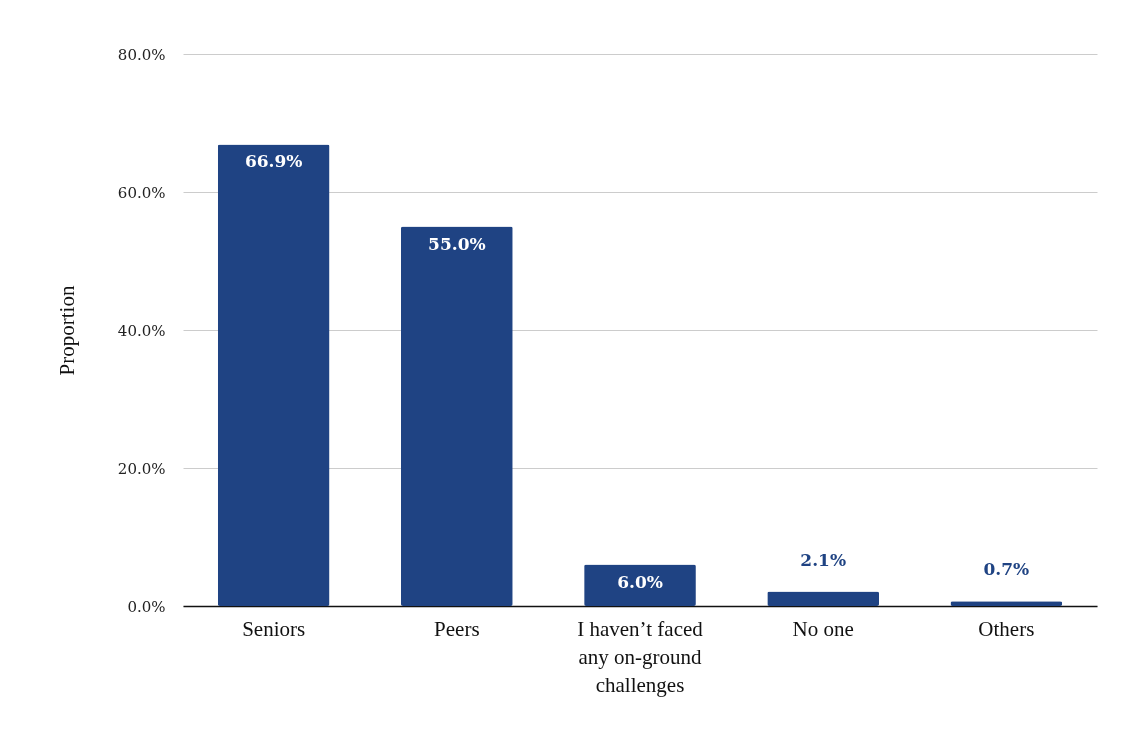  What do you see at coordinates (141, 54) in the screenshot?
I see `y-tick-label: 80.0%` at bounding box center [141, 54].